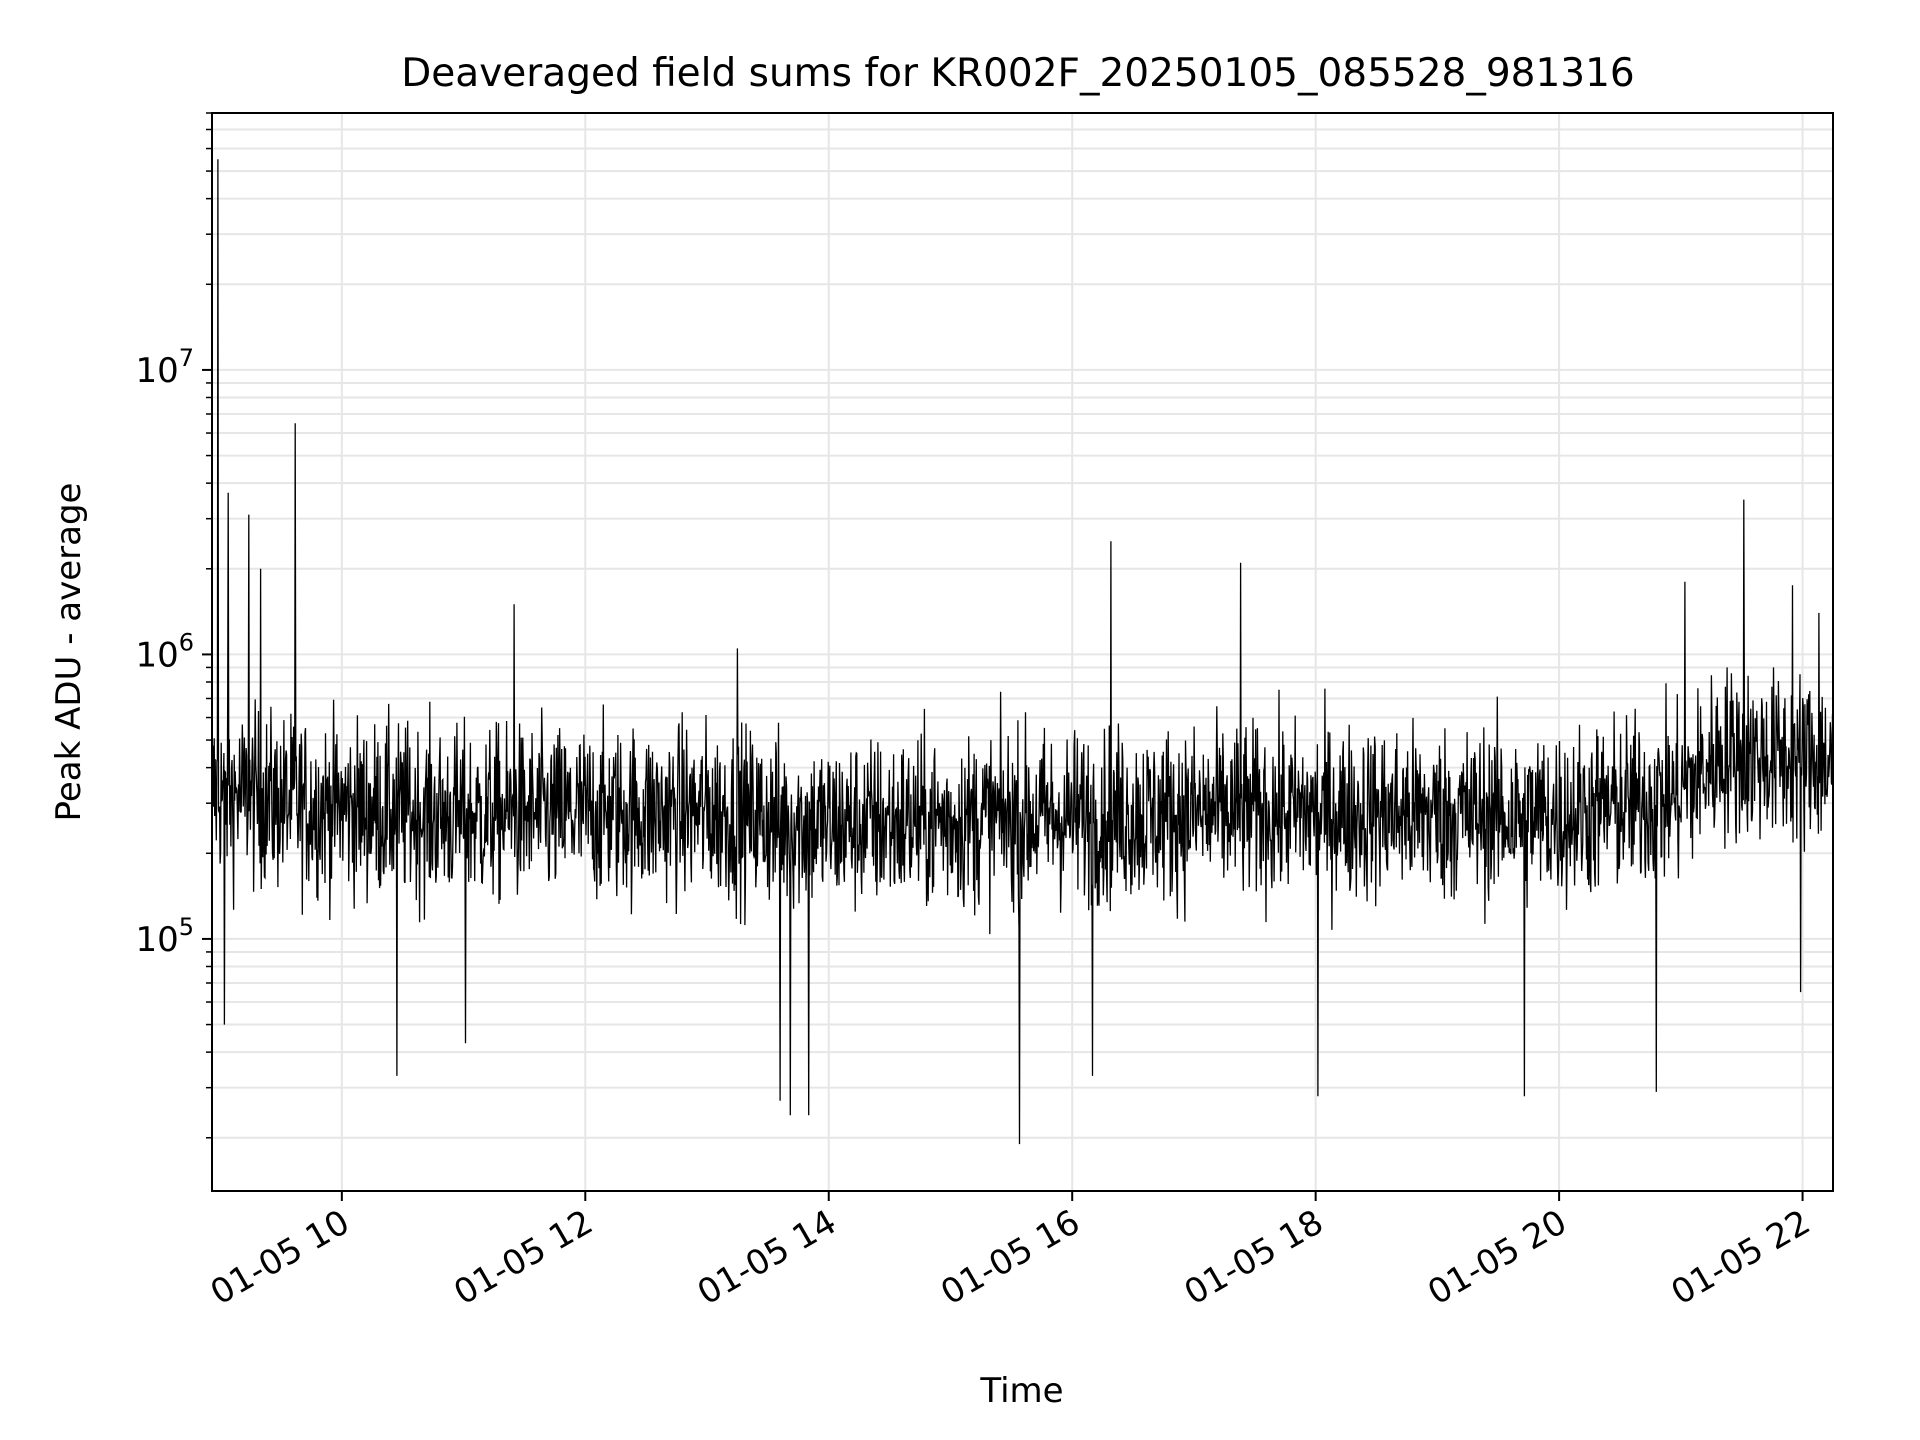  Describe the element at coordinates (164, 651) in the screenshot. I see `y-tick-label: 10⁶` at that location.